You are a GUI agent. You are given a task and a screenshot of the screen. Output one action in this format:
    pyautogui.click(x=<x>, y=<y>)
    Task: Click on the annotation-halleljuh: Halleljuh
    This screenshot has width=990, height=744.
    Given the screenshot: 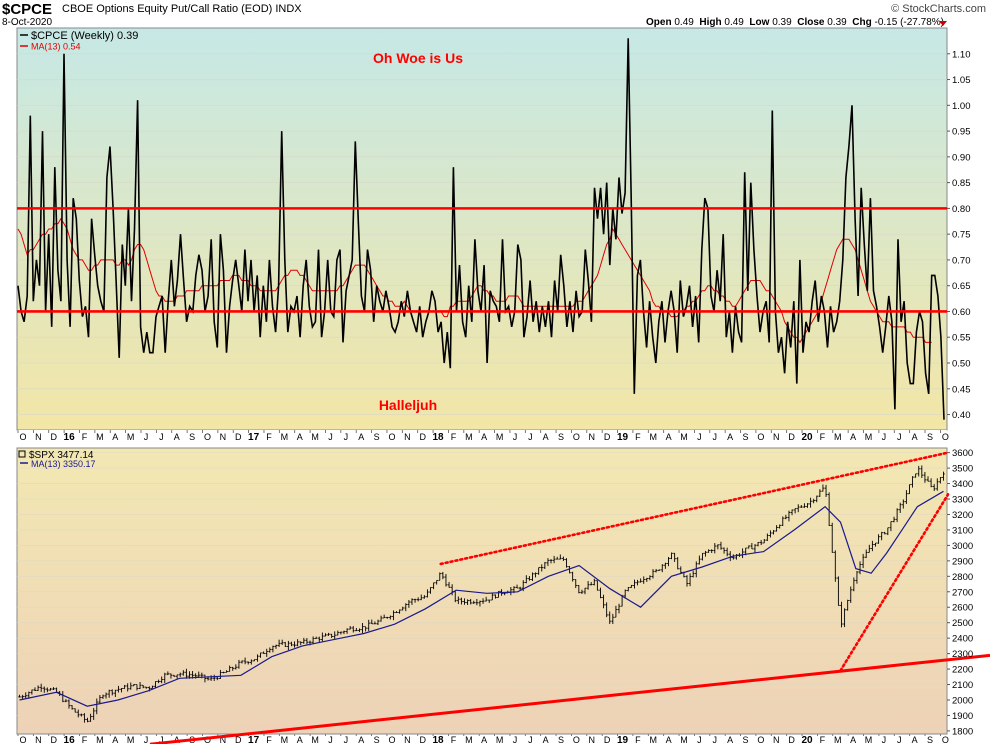 What is the action you would take?
    pyautogui.click(x=408, y=405)
    